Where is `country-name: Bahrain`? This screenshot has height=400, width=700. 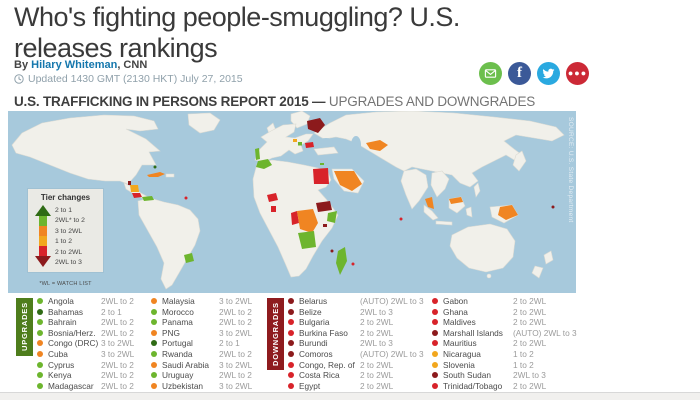 country-name: Bahrain is located at coordinates (62, 322).